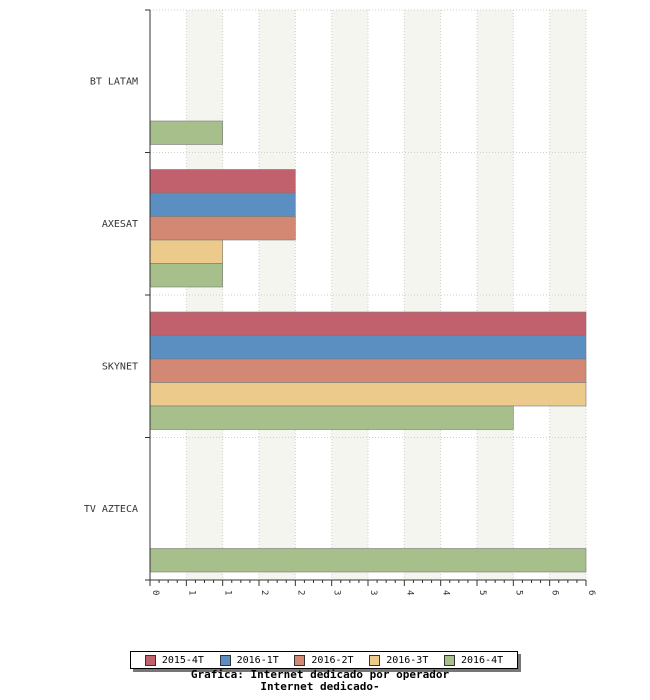  Describe the element at coordinates (368, 323) in the screenshot. I see `bar-2015-4T-skynet` at that location.